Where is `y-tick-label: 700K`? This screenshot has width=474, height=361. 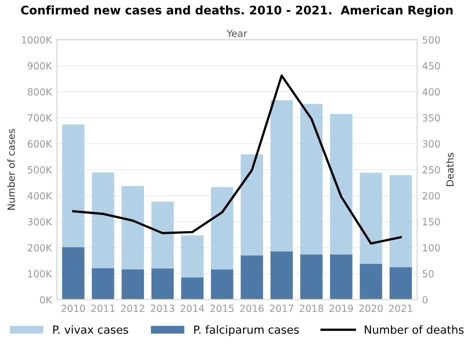
y-tick-label: 700K is located at coordinates (40, 118).